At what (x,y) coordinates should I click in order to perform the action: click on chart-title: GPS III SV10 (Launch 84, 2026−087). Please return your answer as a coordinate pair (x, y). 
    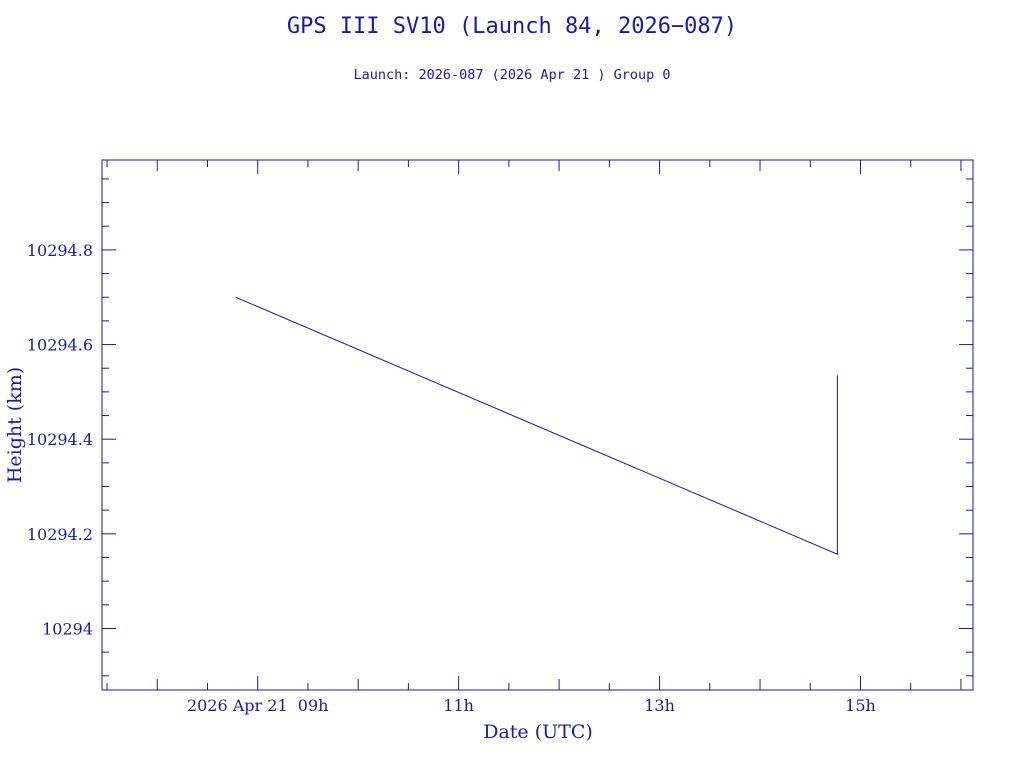
    Looking at the image, I should click on (512, 26).